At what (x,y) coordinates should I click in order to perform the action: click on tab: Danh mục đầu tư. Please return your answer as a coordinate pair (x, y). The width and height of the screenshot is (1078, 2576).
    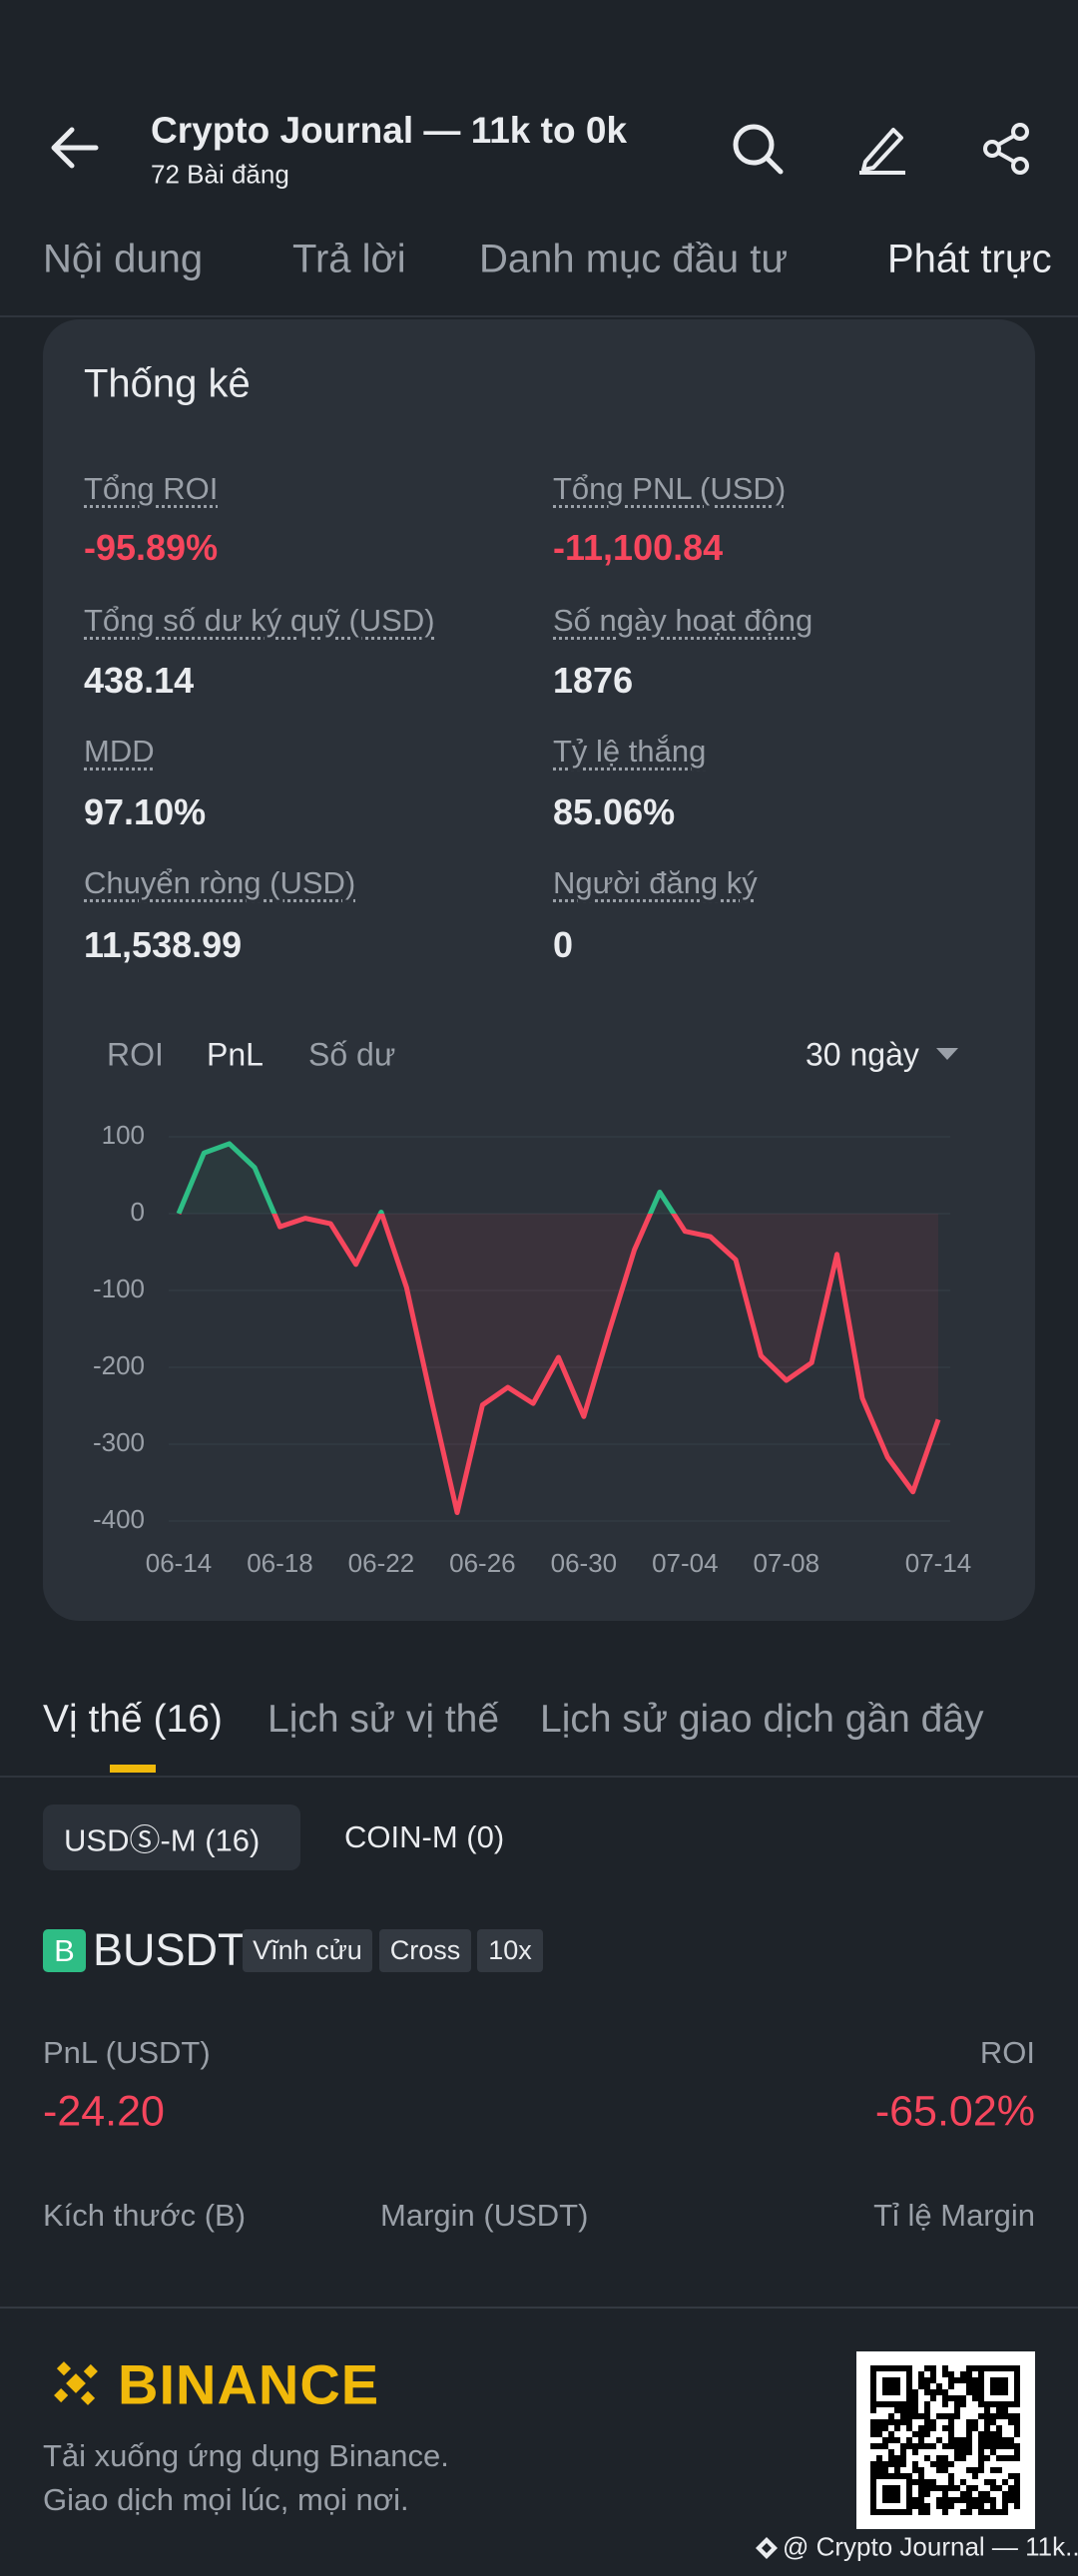
    Looking at the image, I should click on (633, 260).